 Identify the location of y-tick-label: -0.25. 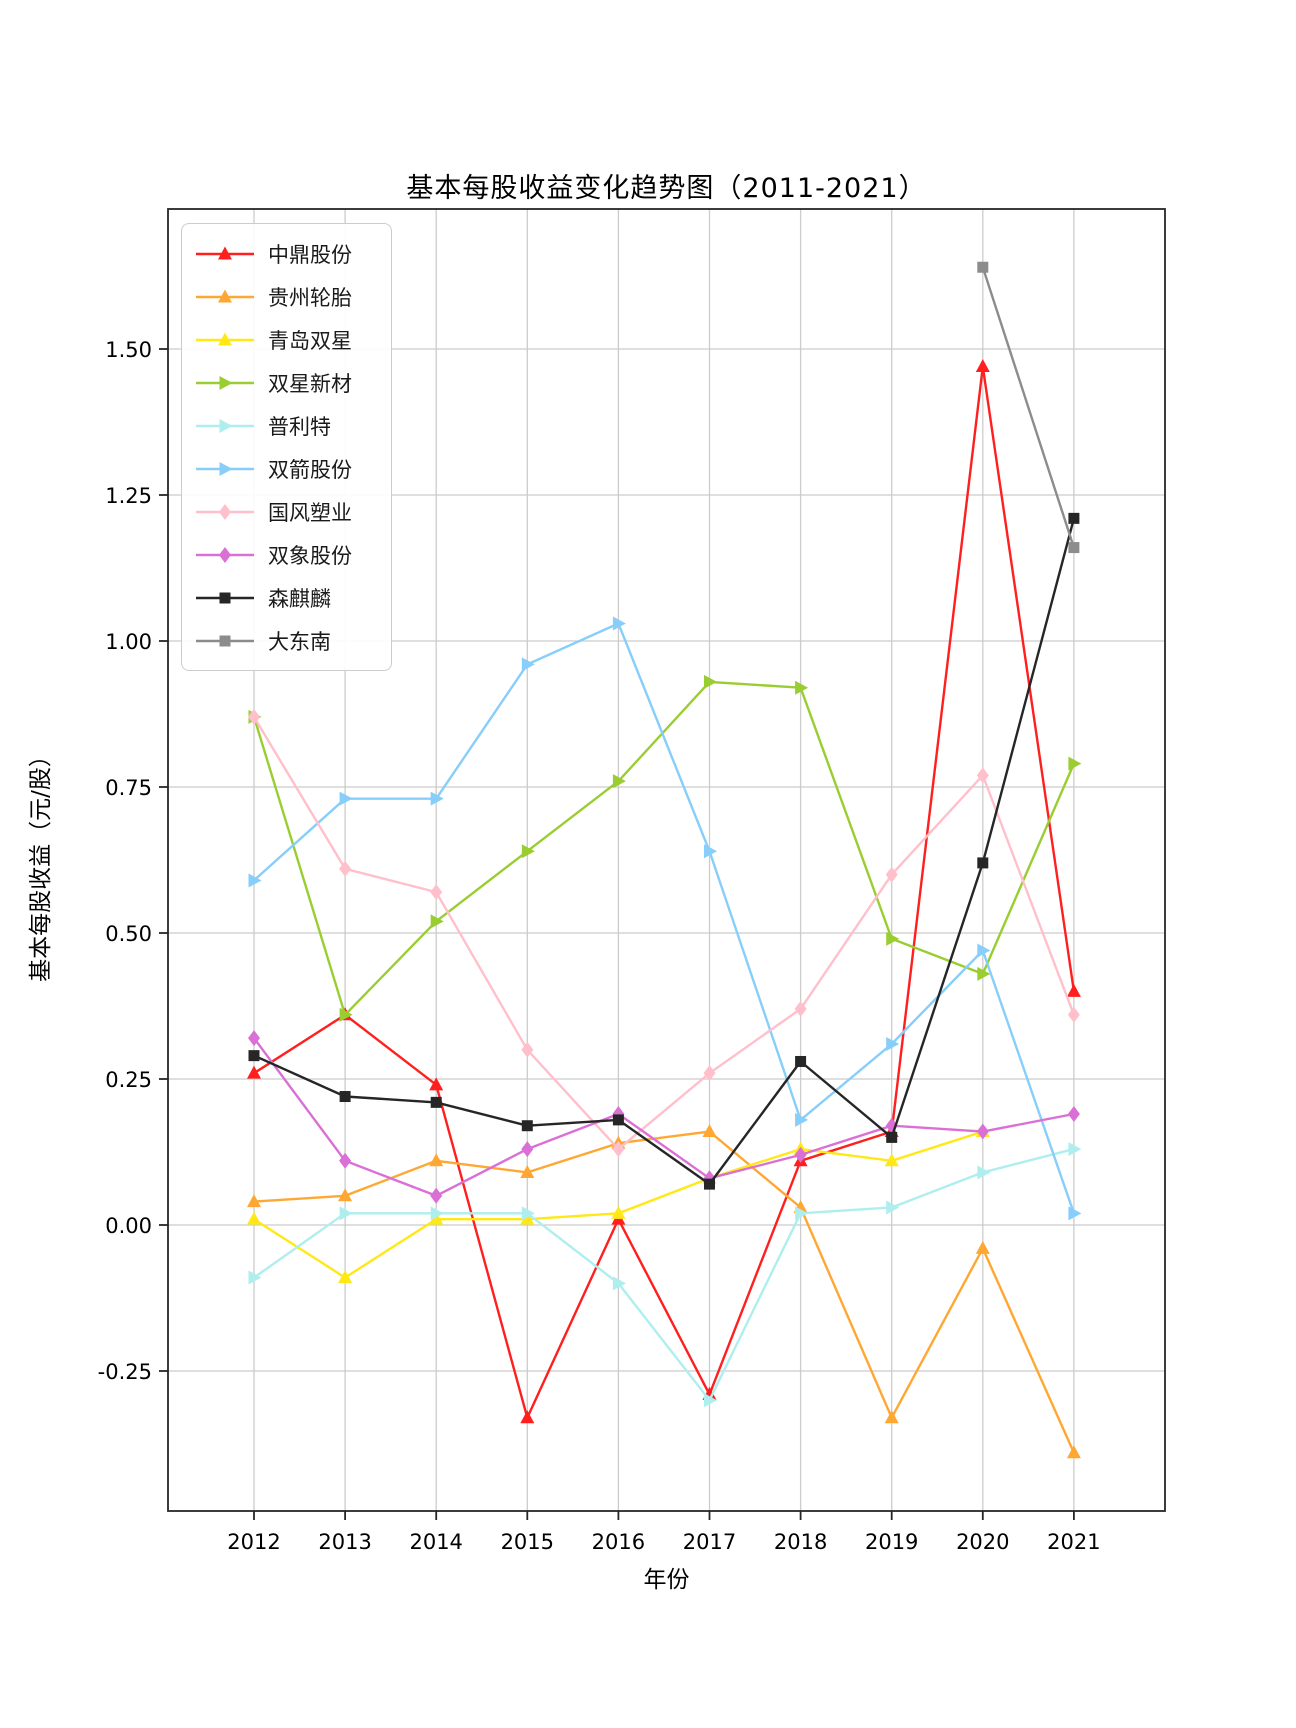
(125, 1372).